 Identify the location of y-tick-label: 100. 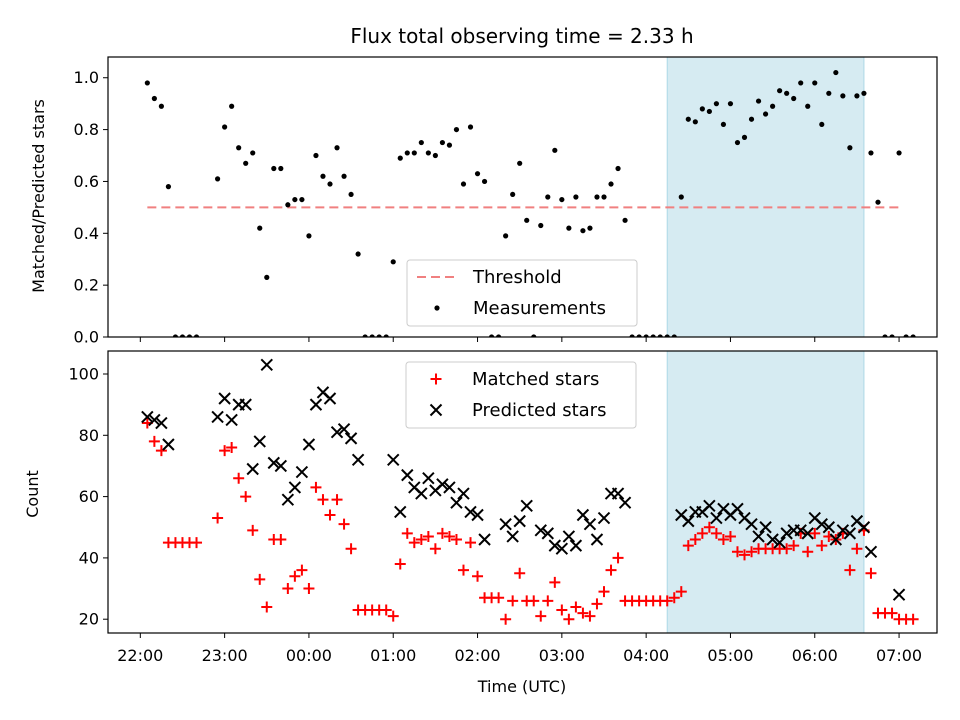
(83, 373).